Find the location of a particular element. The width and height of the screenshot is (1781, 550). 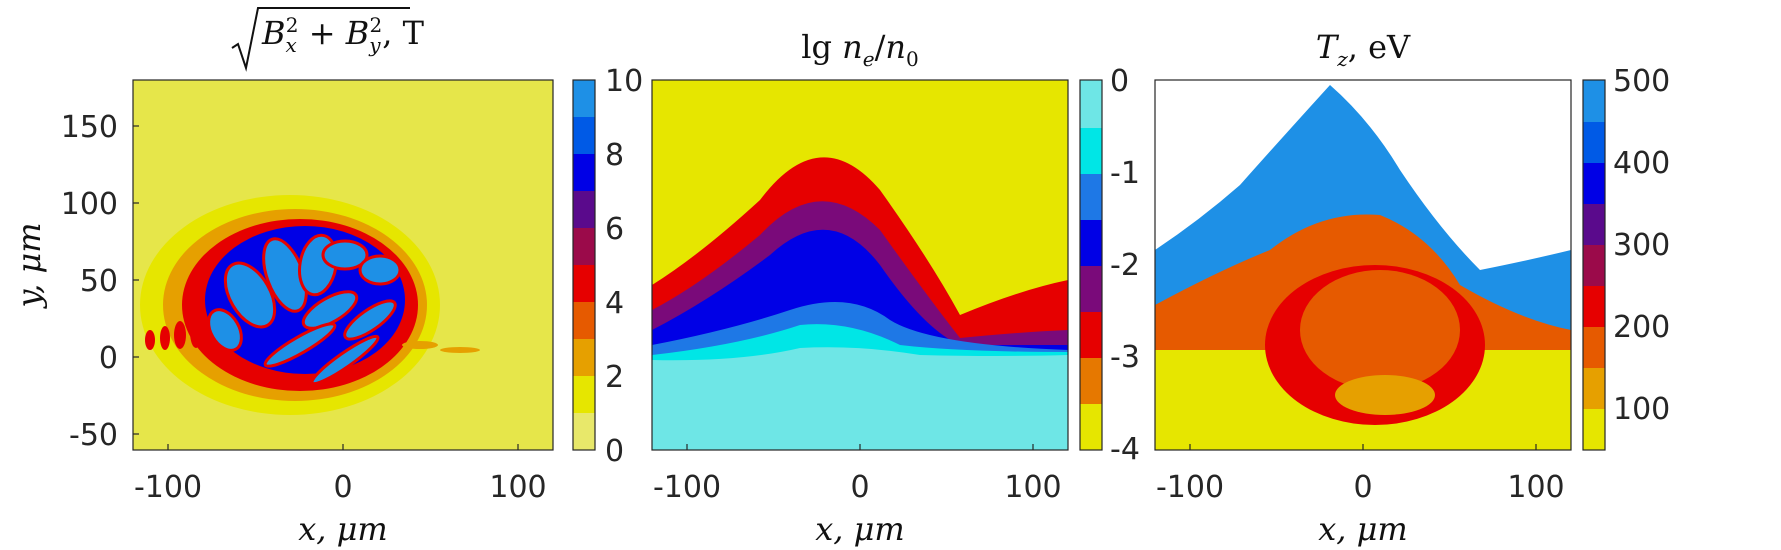

panel-1-y-ticks: -50 0 50 100 150 is located at coordinates (100, 281).